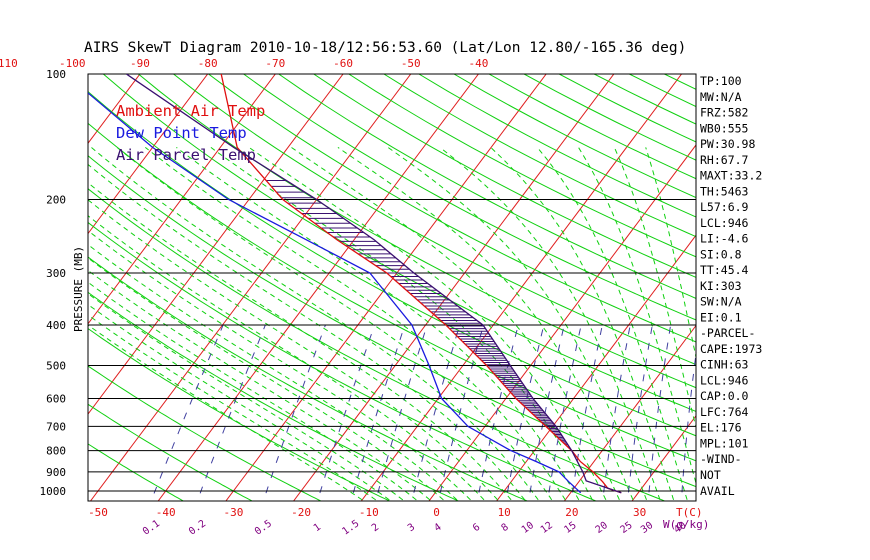 This screenshot has height=560, width=870. Describe the element at coordinates (721, 317) in the screenshot. I see `sounding-index-label: EI:0.1` at that location.